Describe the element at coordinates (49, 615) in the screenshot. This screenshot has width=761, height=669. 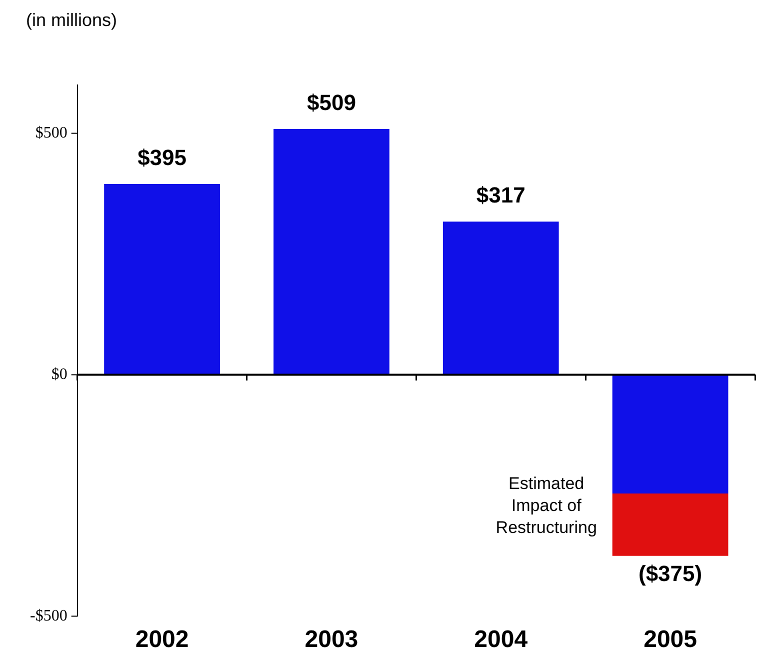
I see `y-tick-label: -$500` at that location.